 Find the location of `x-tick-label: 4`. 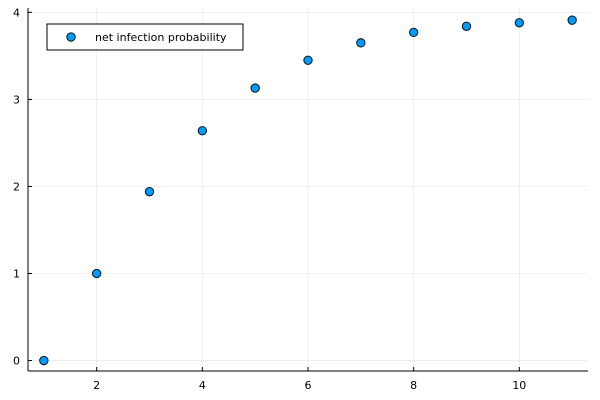

x-tick-label: 4 is located at coordinates (202, 385).